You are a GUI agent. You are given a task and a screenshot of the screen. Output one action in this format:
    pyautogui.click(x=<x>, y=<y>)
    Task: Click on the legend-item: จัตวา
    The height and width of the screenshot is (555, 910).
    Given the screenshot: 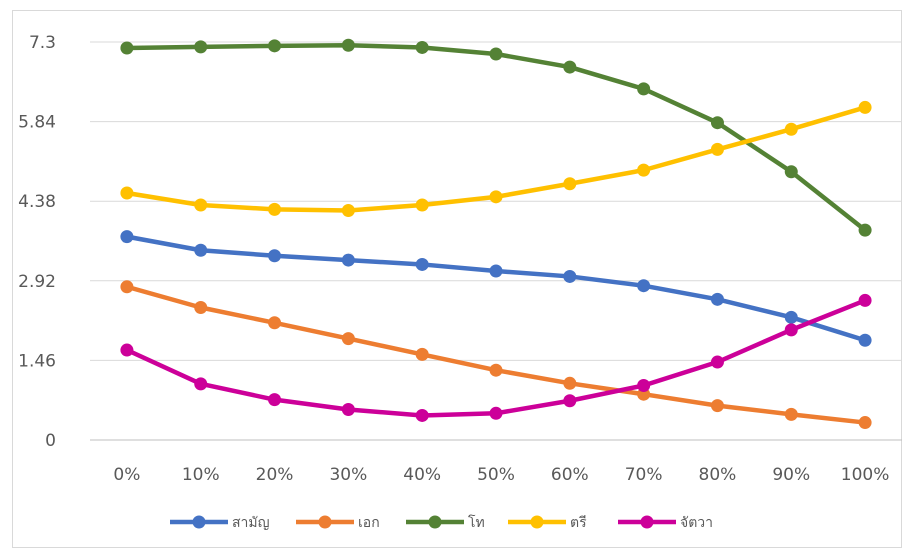 What is the action you would take?
    pyautogui.click(x=665, y=523)
    